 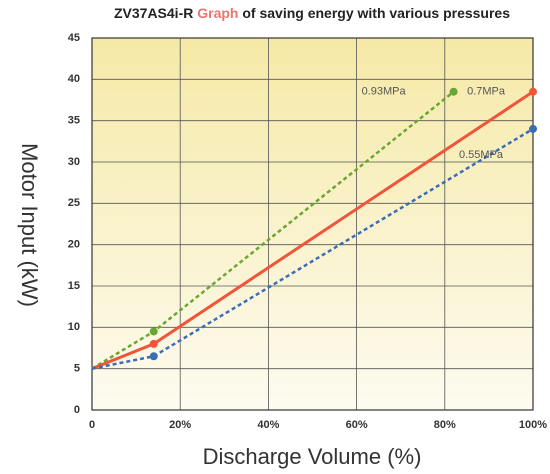 What do you see at coordinates (312, 456) in the screenshot?
I see `x-axis-label: Discharge Volume (%)` at bounding box center [312, 456].